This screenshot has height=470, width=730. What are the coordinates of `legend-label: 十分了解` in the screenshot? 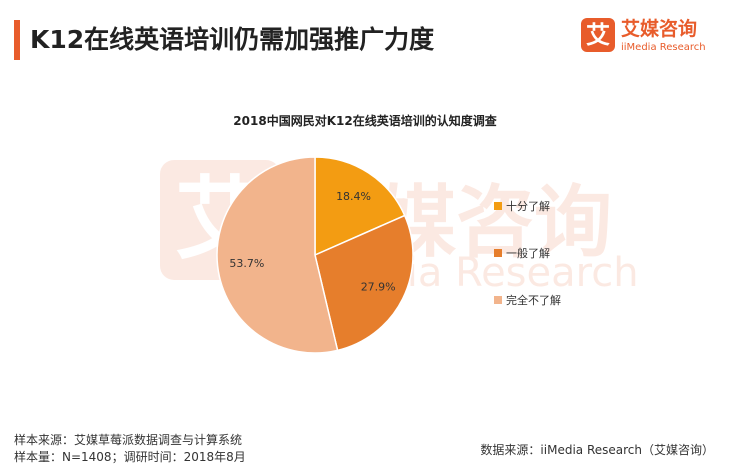 It's located at (528, 206).